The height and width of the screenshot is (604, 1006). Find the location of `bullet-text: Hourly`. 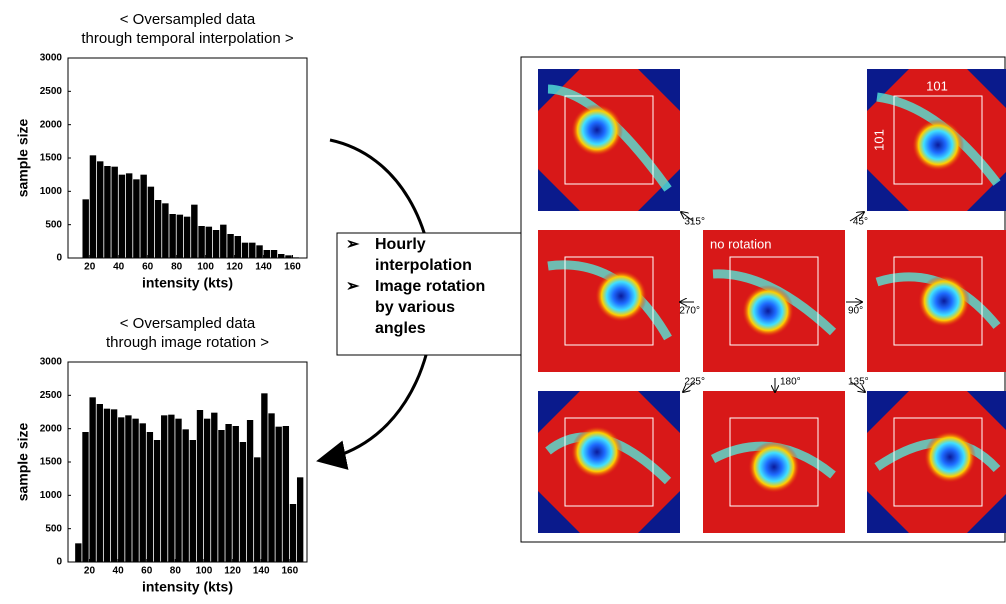

bullet-text: Hourly is located at coordinates (400, 244).